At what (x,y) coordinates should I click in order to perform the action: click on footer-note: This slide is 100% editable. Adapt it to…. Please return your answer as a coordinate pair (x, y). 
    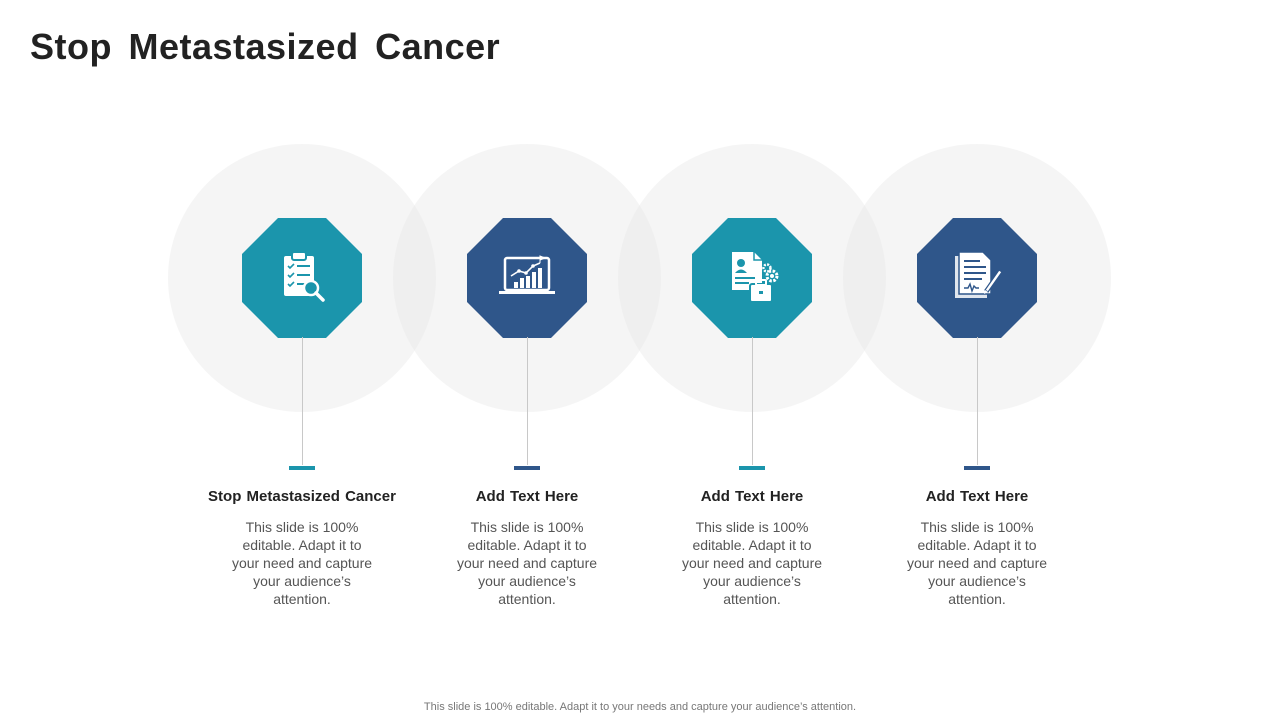
    Looking at the image, I should click on (640, 707).